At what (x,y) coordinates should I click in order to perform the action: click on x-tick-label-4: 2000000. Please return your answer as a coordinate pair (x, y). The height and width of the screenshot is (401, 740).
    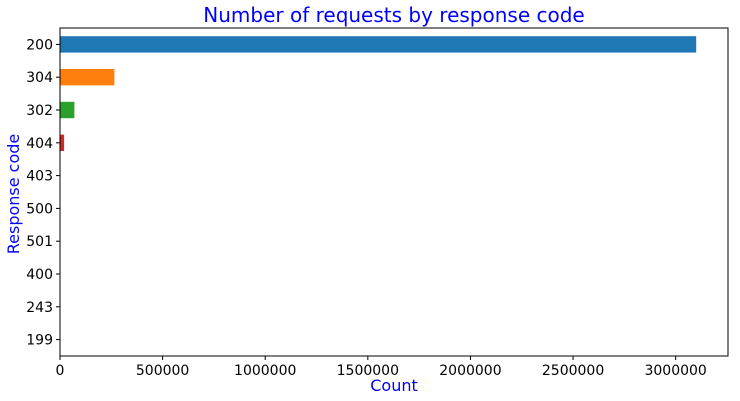
    Looking at the image, I should click on (470, 371).